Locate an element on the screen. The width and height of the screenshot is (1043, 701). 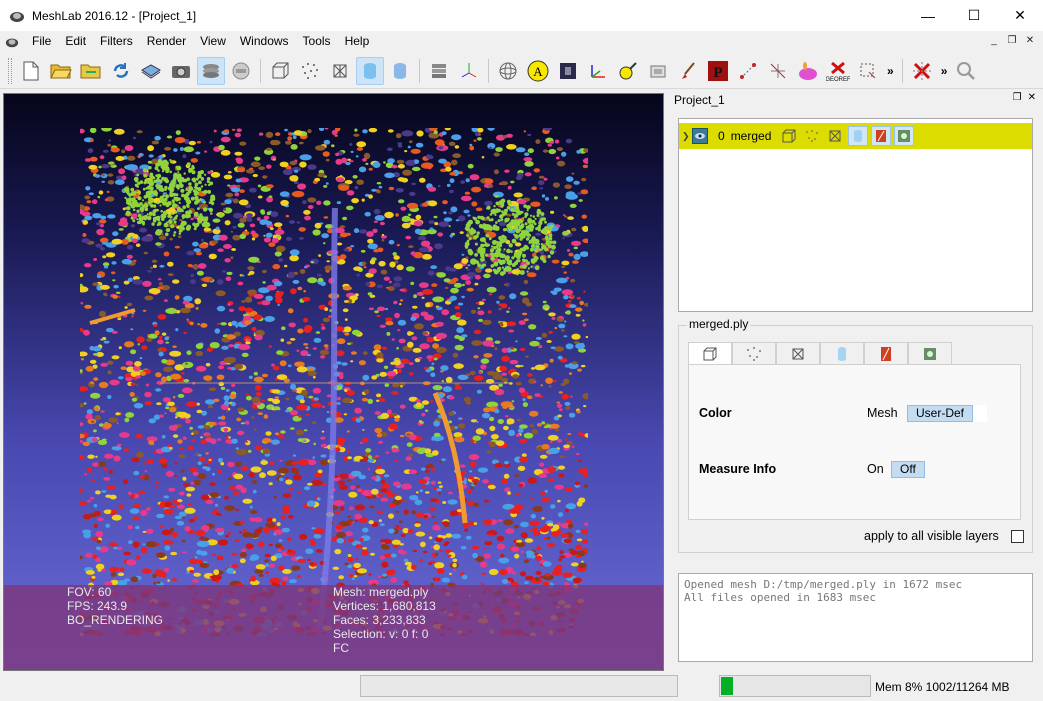
camera-align-icon is located at coordinates (658, 71).